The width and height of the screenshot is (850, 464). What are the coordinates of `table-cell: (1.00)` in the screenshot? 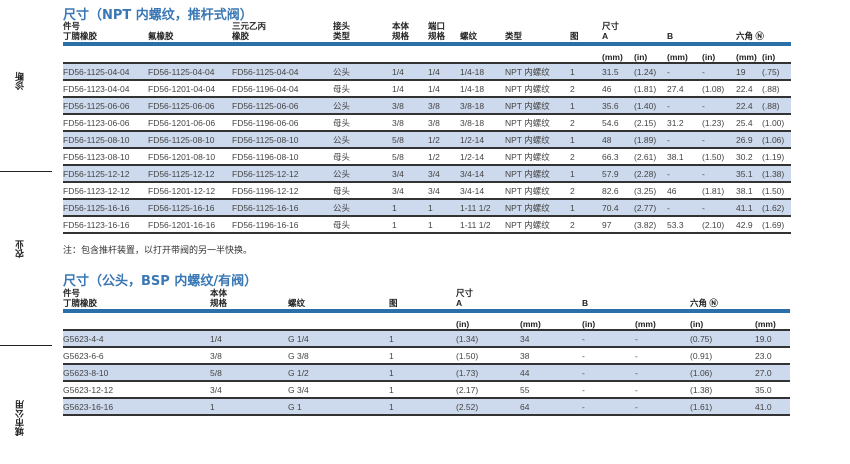 It's located at (777, 123).